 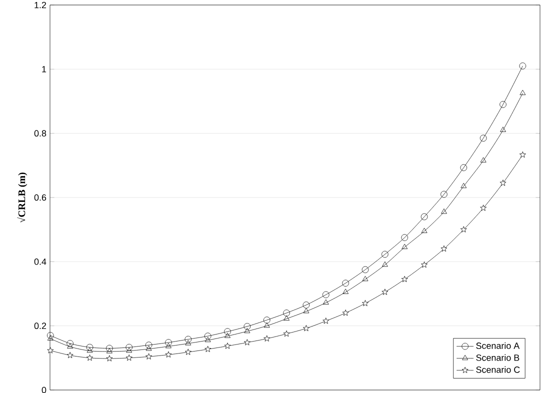 What do you see at coordinates (44, 69) in the screenshot?
I see `y-tick-label: 1` at bounding box center [44, 69].